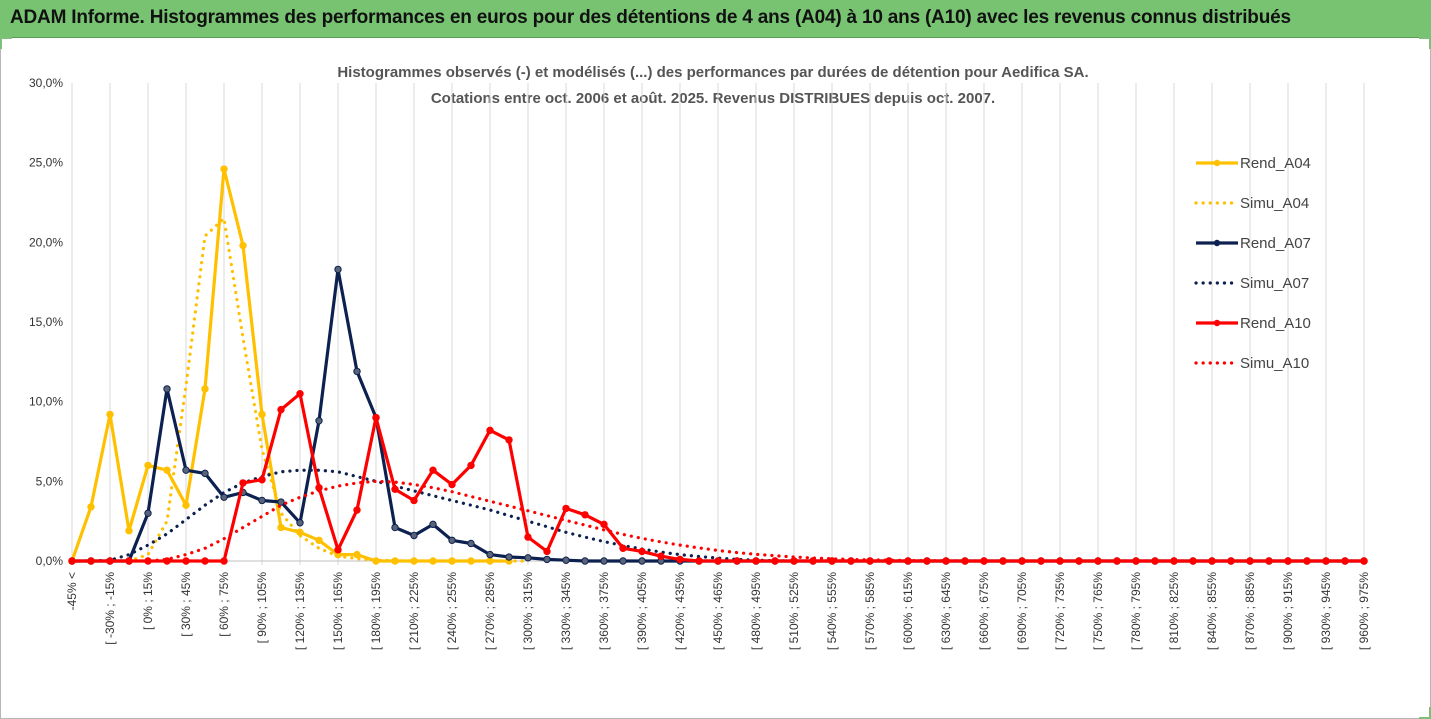  Describe the element at coordinates (1275, 323) in the screenshot. I see `legend-label-rend-a10: Rend_A10` at that location.